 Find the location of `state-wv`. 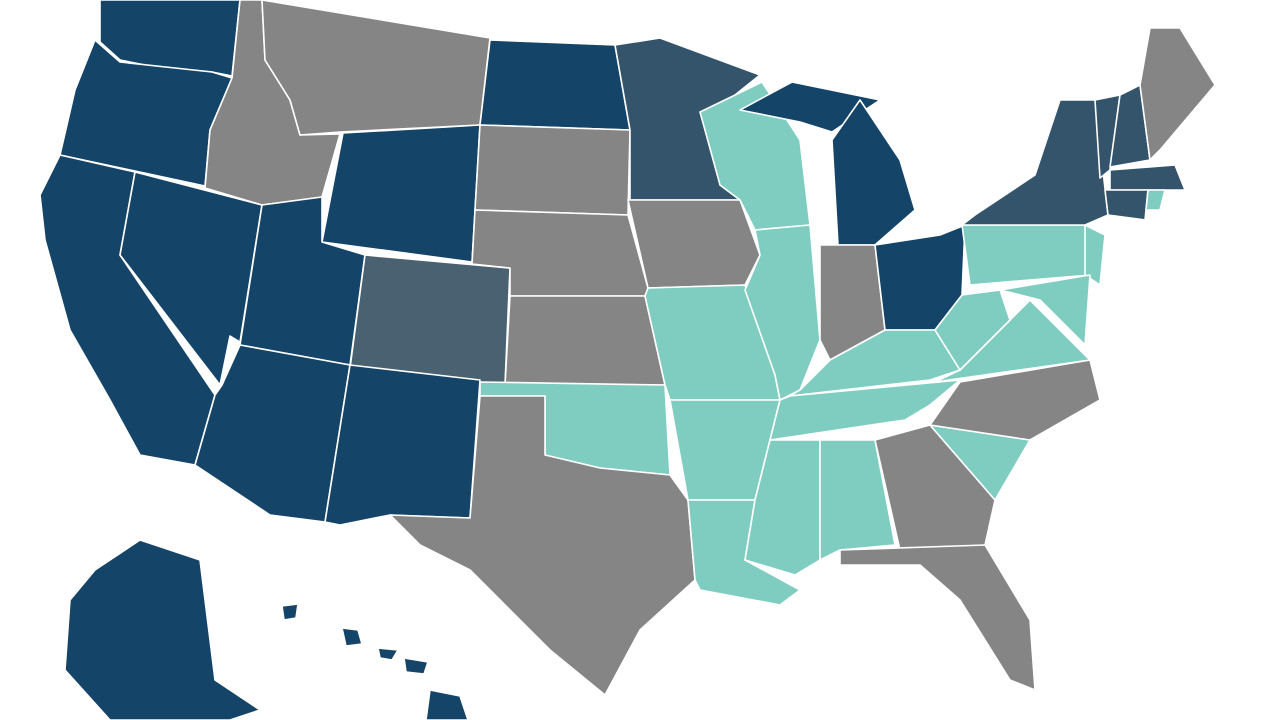

state-wv is located at coordinates (972, 330).